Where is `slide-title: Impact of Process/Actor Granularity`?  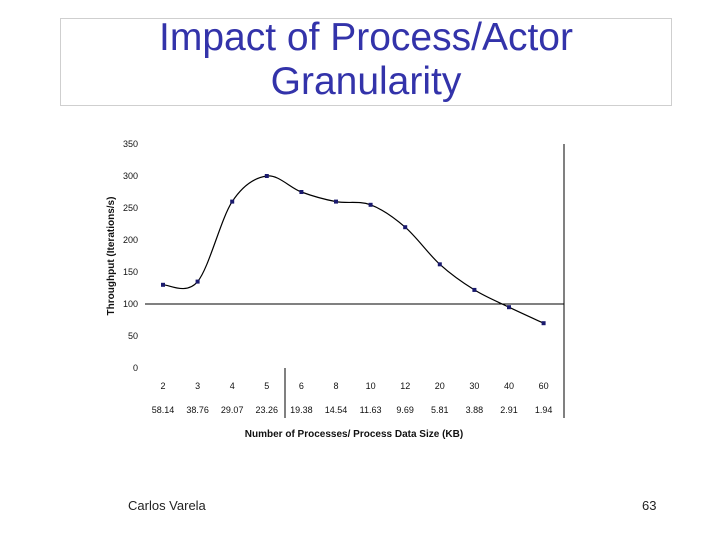 slide-title: Impact of Process/Actor Granularity is located at coordinates (366, 60).